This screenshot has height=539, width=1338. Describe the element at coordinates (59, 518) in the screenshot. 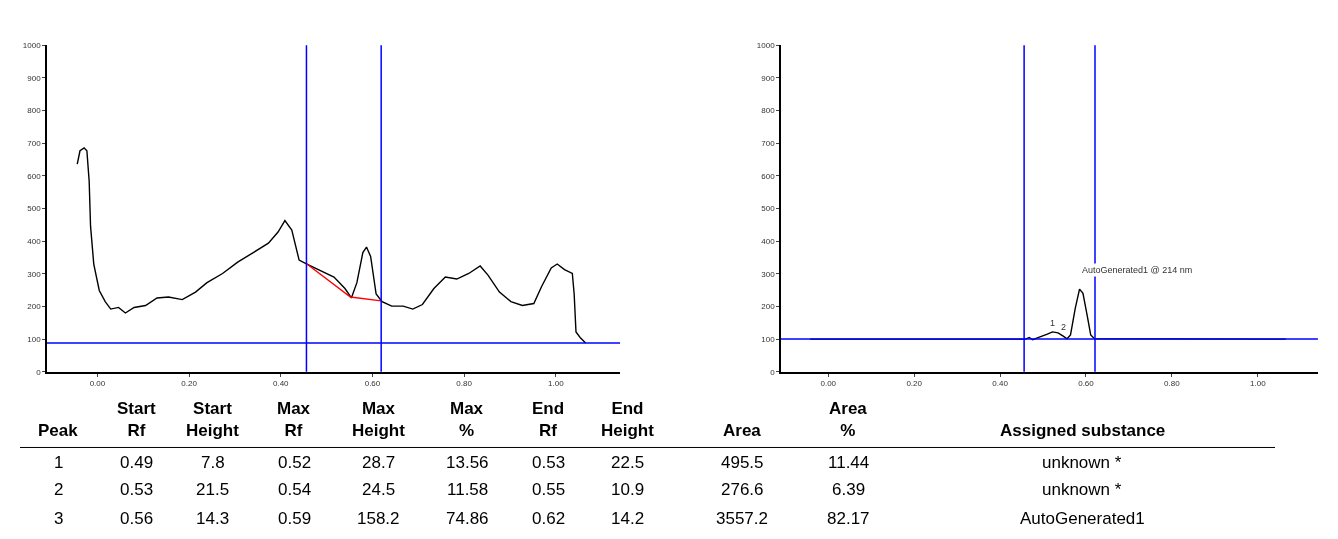

I see `text: 3` at that location.